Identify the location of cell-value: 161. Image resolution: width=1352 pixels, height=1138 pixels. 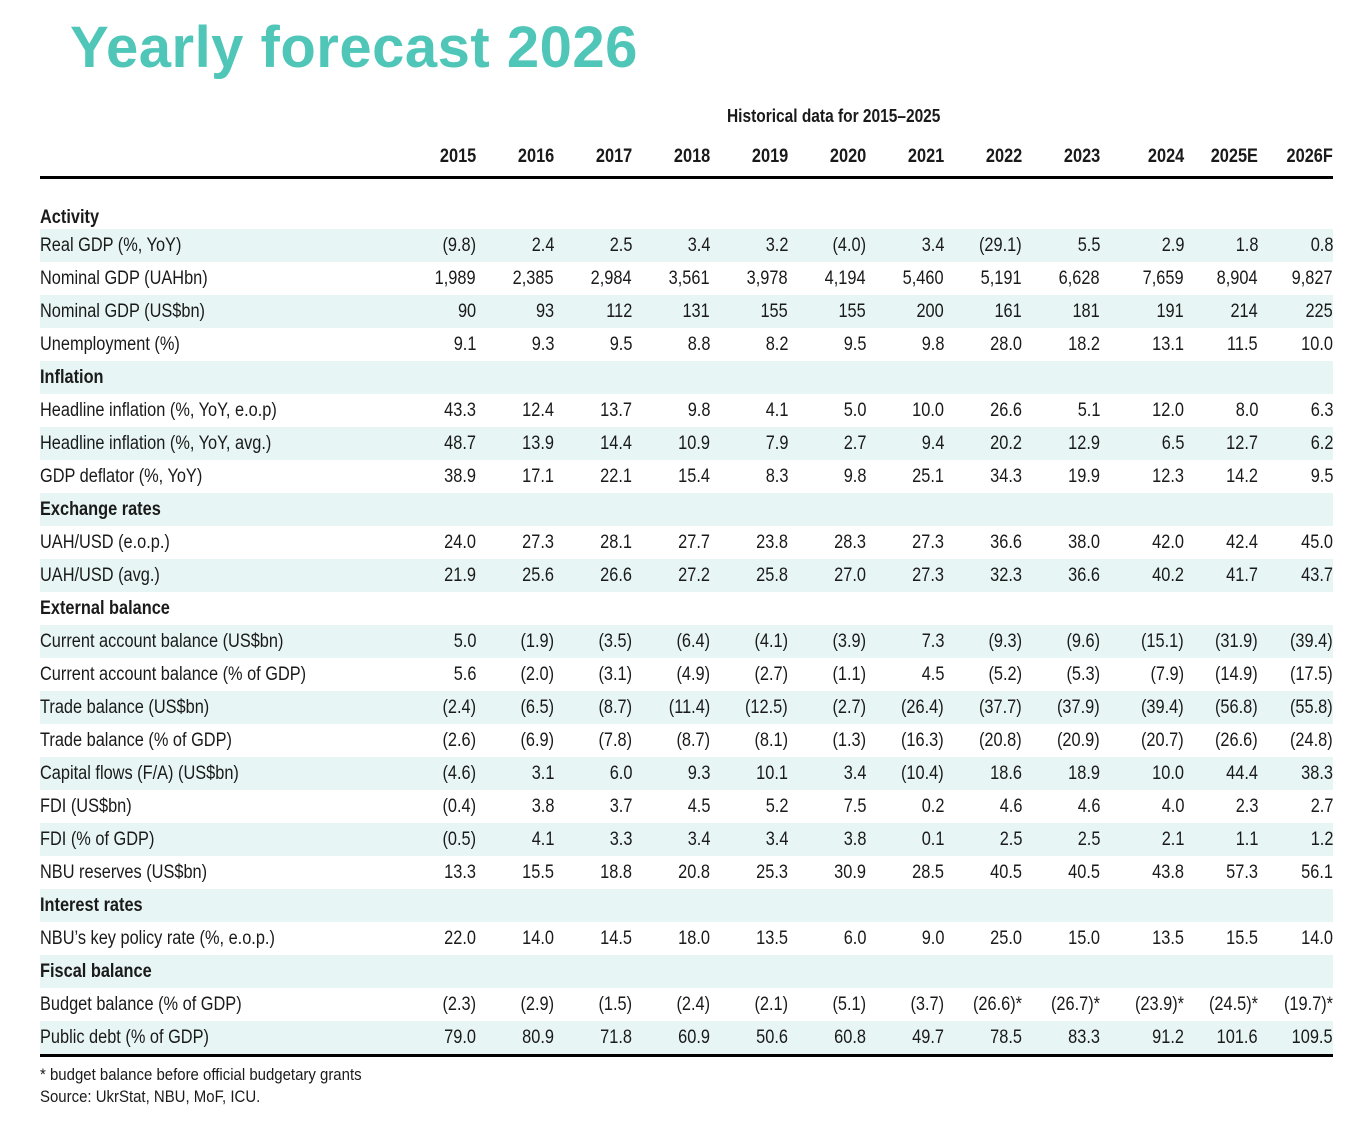
(1008, 311).